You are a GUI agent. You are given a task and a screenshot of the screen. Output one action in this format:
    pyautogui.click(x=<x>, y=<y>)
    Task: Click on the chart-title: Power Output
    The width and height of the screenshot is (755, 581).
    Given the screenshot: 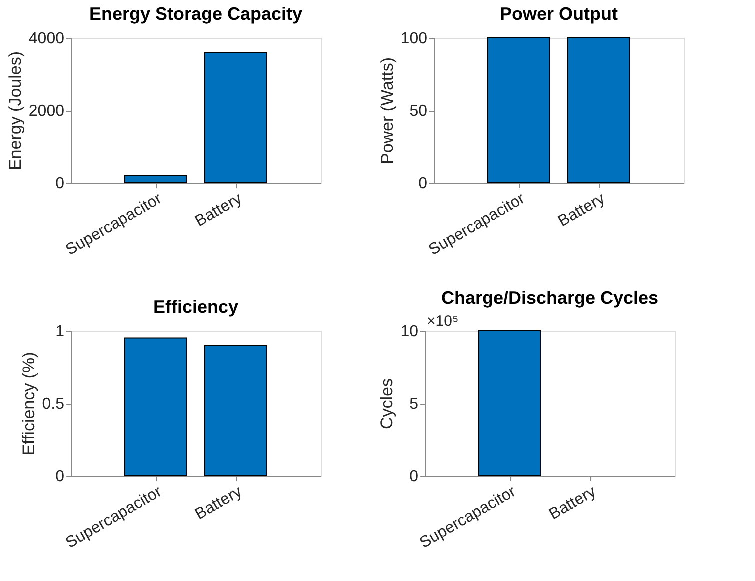 What is the action you would take?
    pyautogui.click(x=559, y=14)
    